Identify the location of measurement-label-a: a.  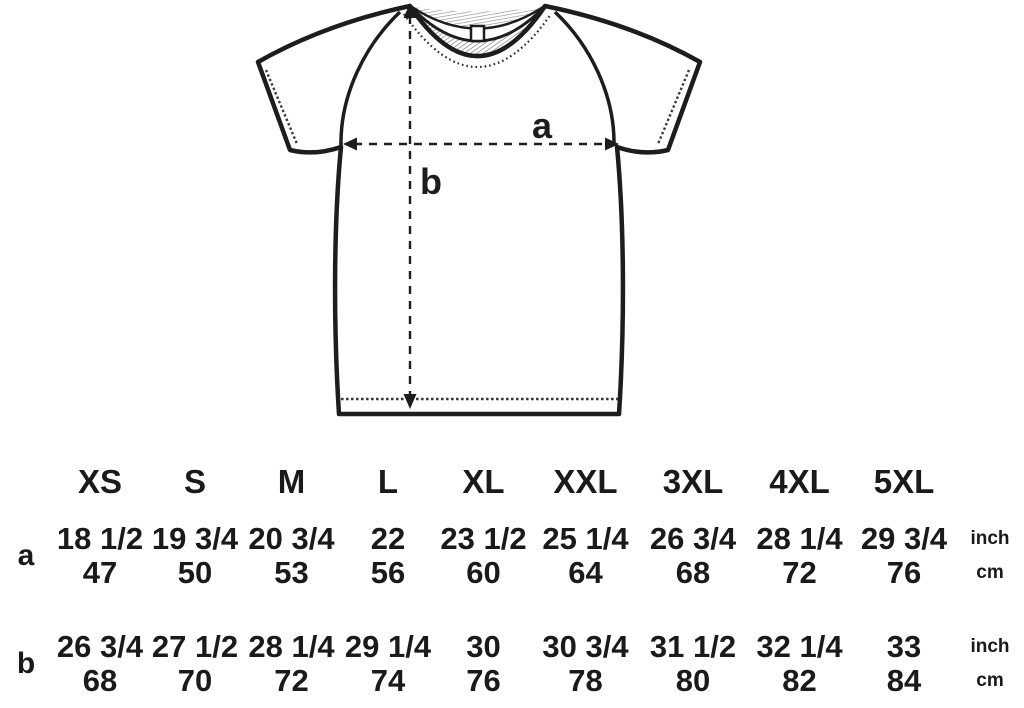
(542, 125).